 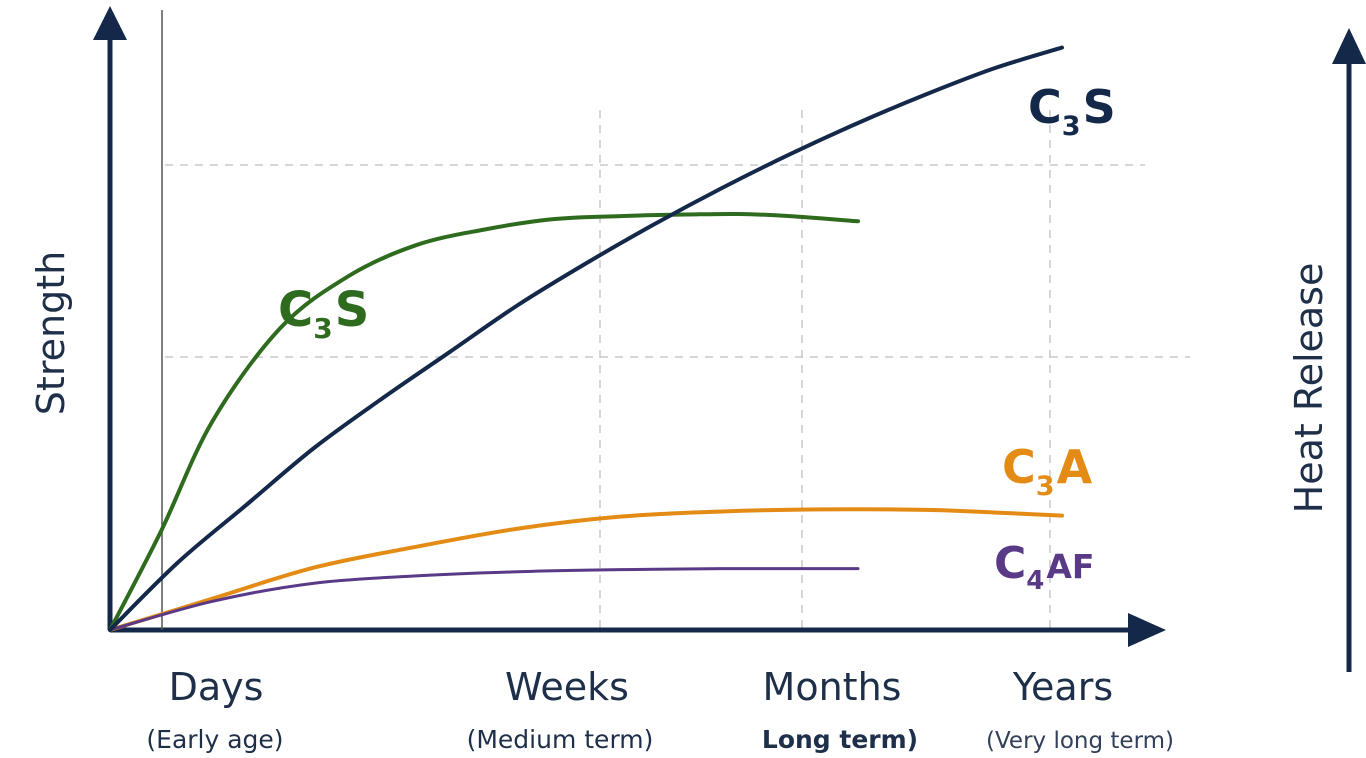 I want to click on series-label-2: C3A, so click(x=1047, y=471).